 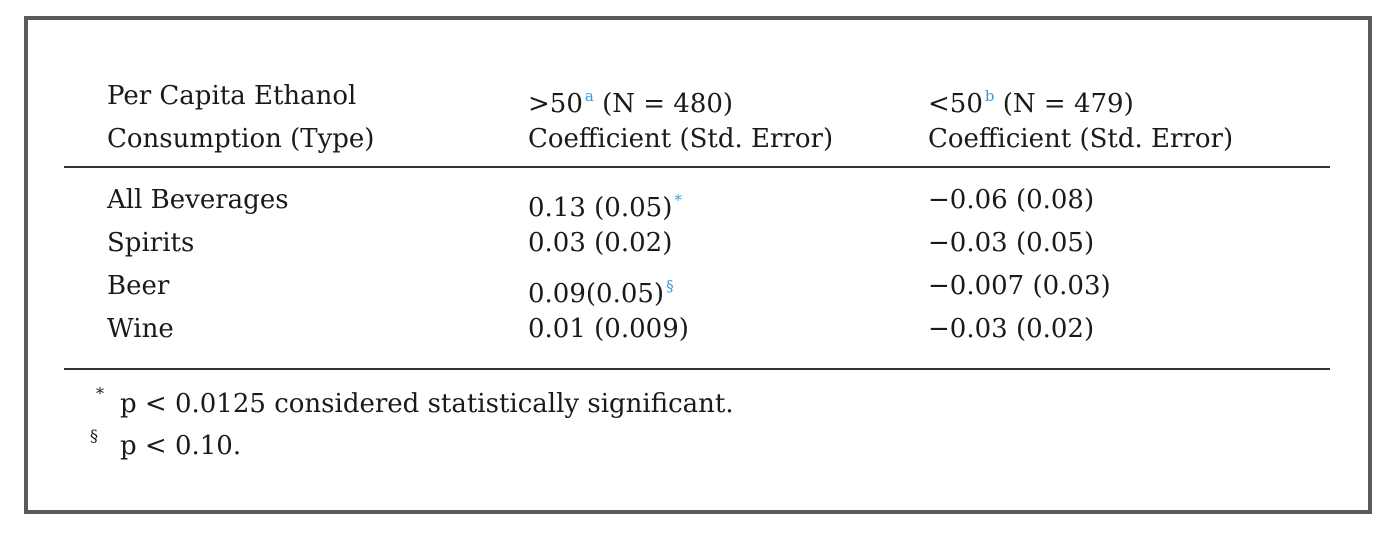 What do you see at coordinates (589, 96) in the screenshot?
I see `superscript: a` at bounding box center [589, 96].